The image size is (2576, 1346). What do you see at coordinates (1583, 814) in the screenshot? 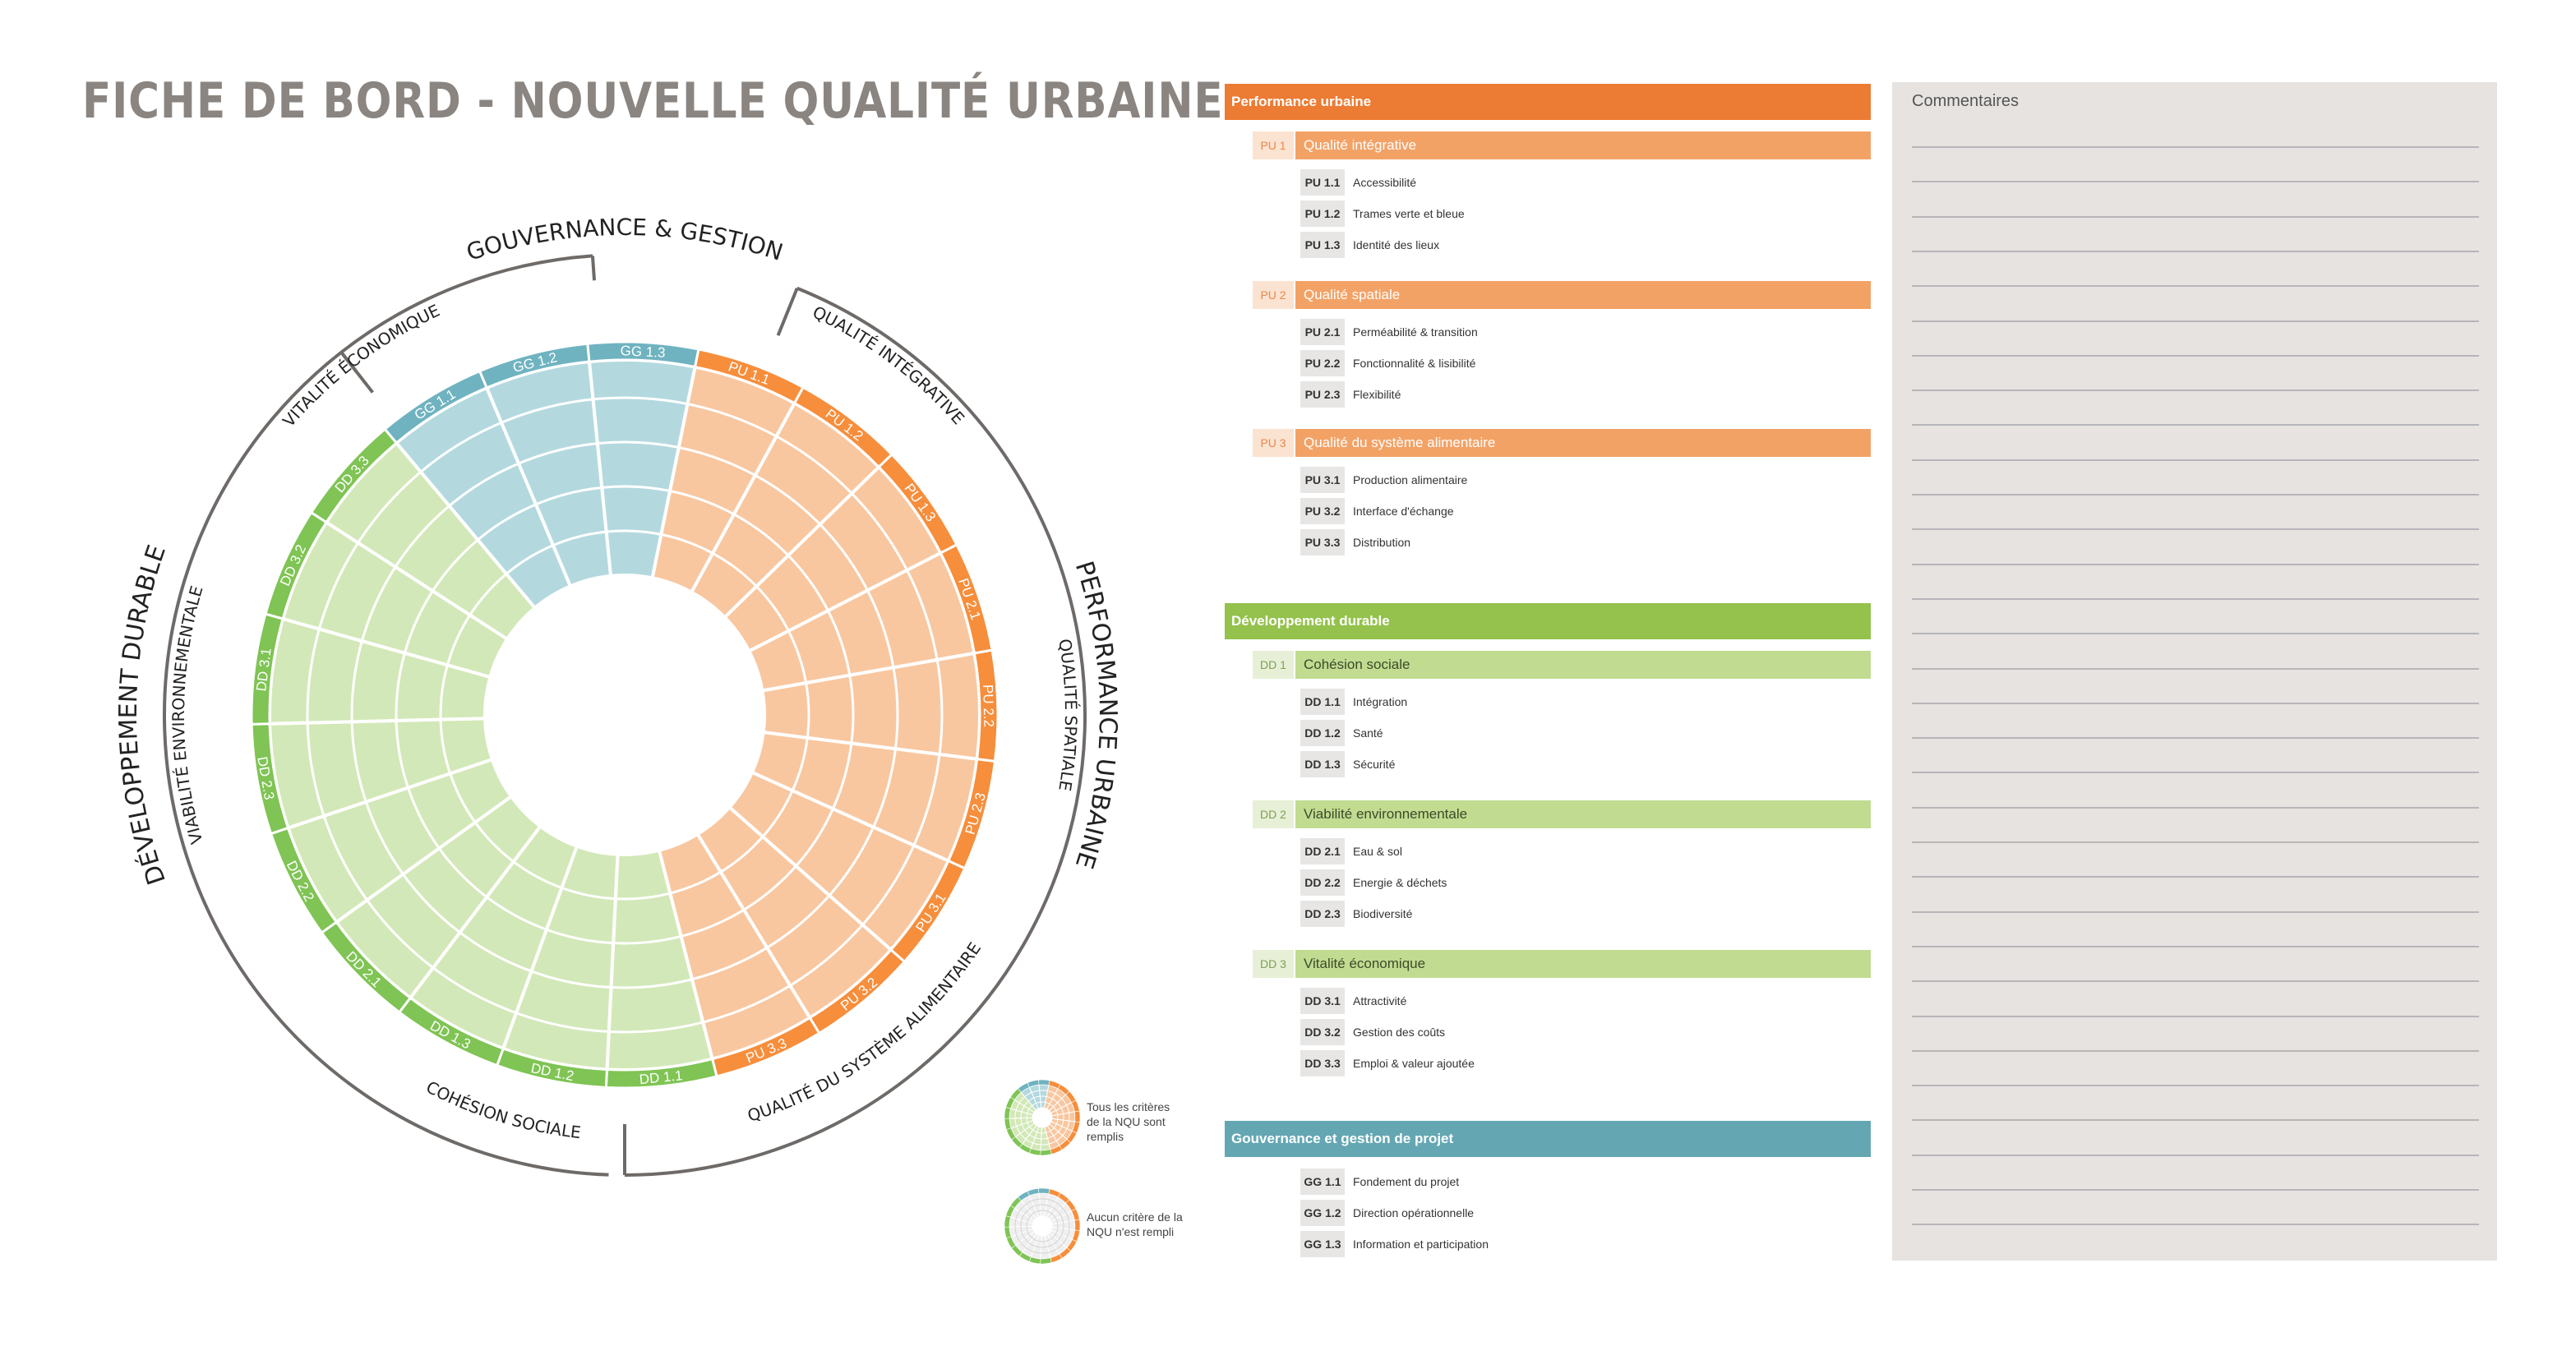
I see `subsection-label: Viabilité environnementale` at bounding box center [1583, 814].